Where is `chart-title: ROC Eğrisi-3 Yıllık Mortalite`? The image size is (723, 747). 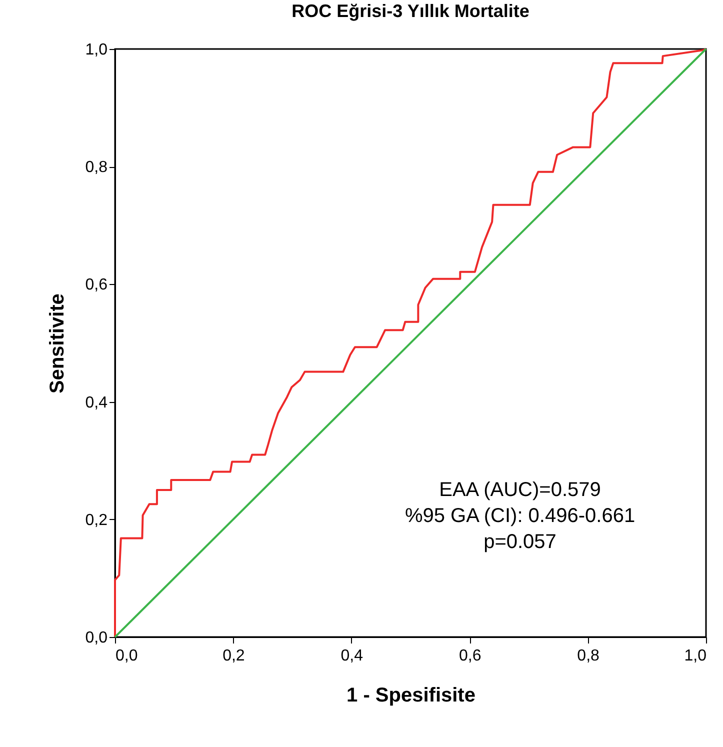 chart-title: ROC Eğrisi-3 Yıllık Mortalite is located at coordinates (411, 11).